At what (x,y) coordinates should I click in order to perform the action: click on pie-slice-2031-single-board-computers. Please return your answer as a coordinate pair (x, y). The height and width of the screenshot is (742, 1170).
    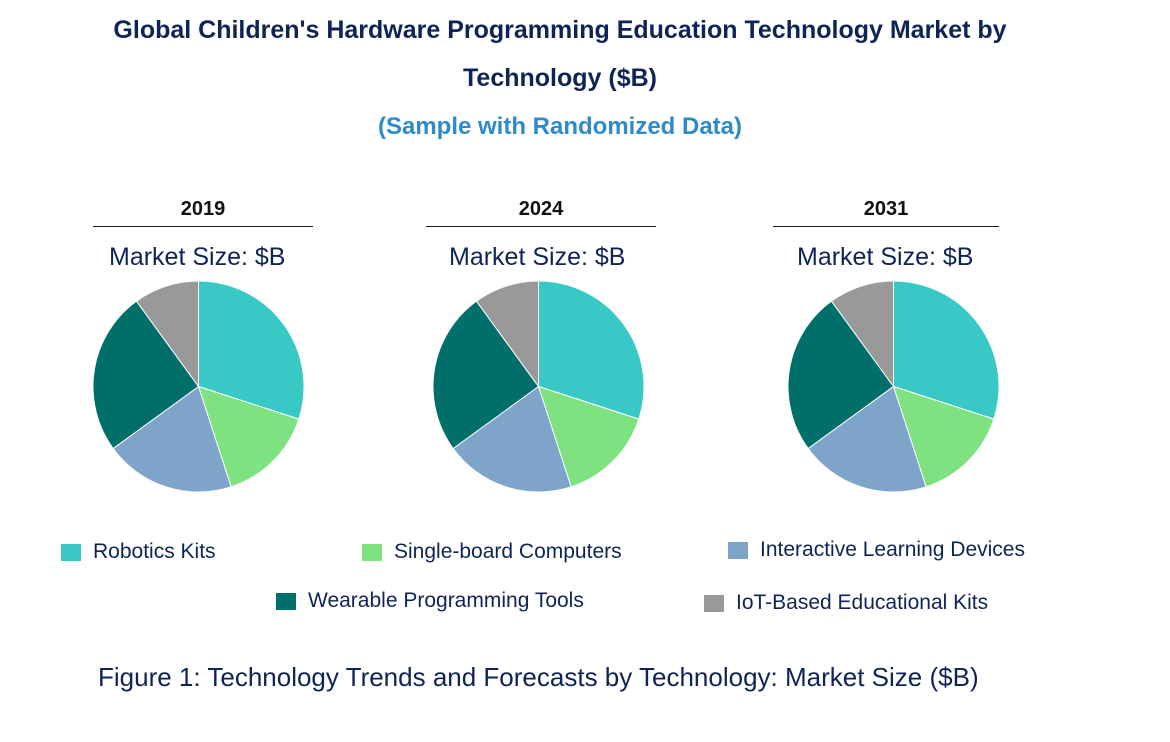
    Looking at the image, I should click on (943, 436).